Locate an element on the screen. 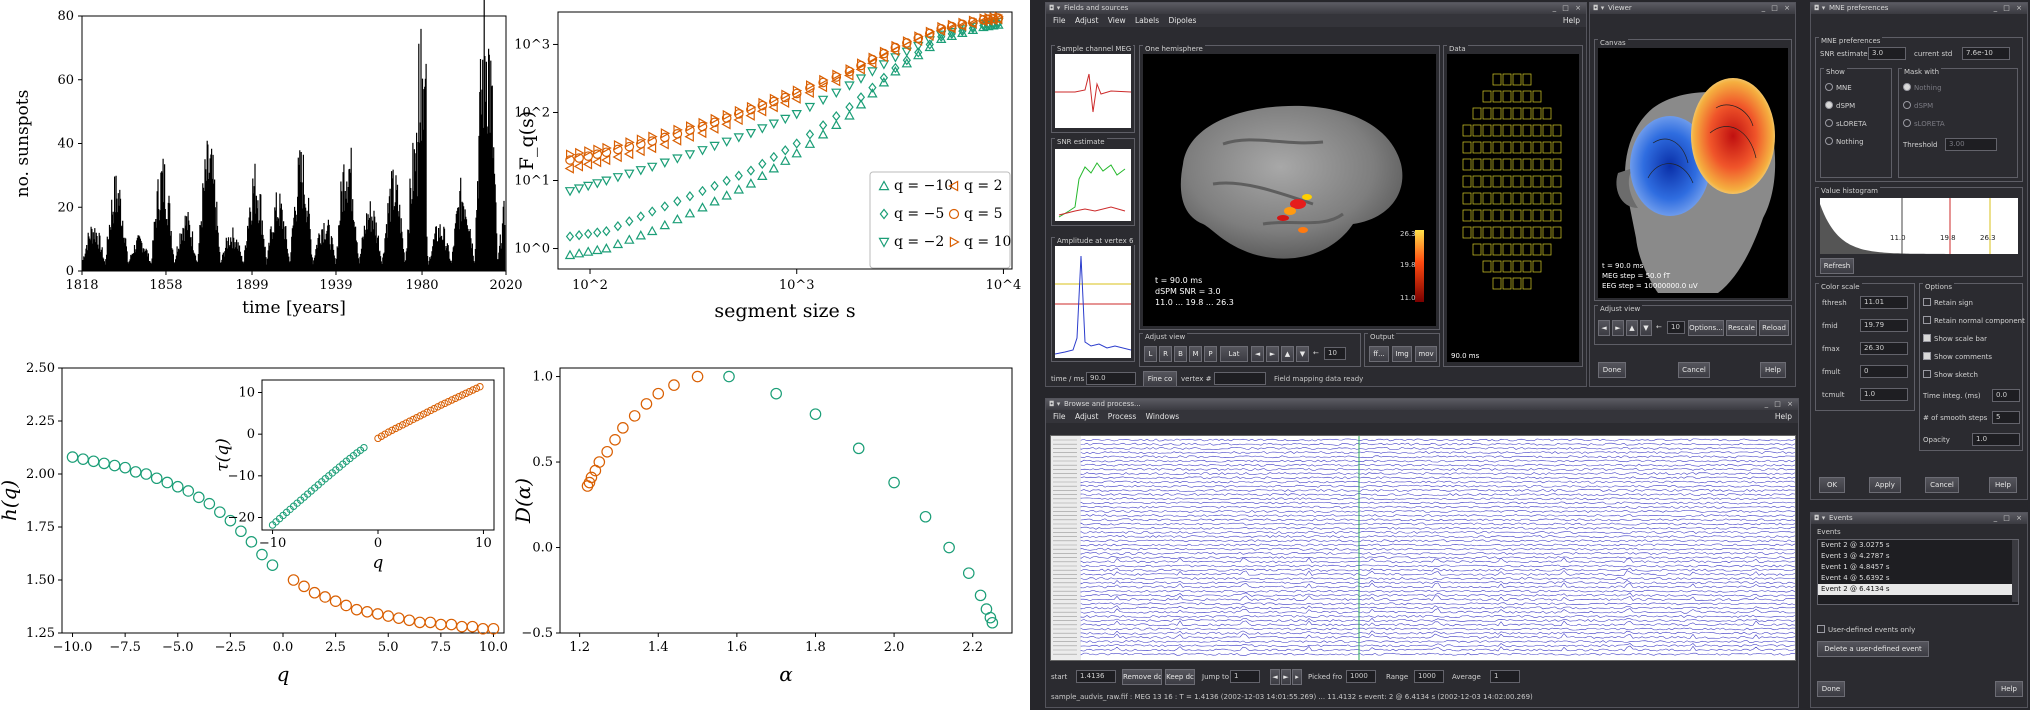 This screenshot has height=710, width=2030. rotate-right-button: ► is located at coordinates (1272, 354).